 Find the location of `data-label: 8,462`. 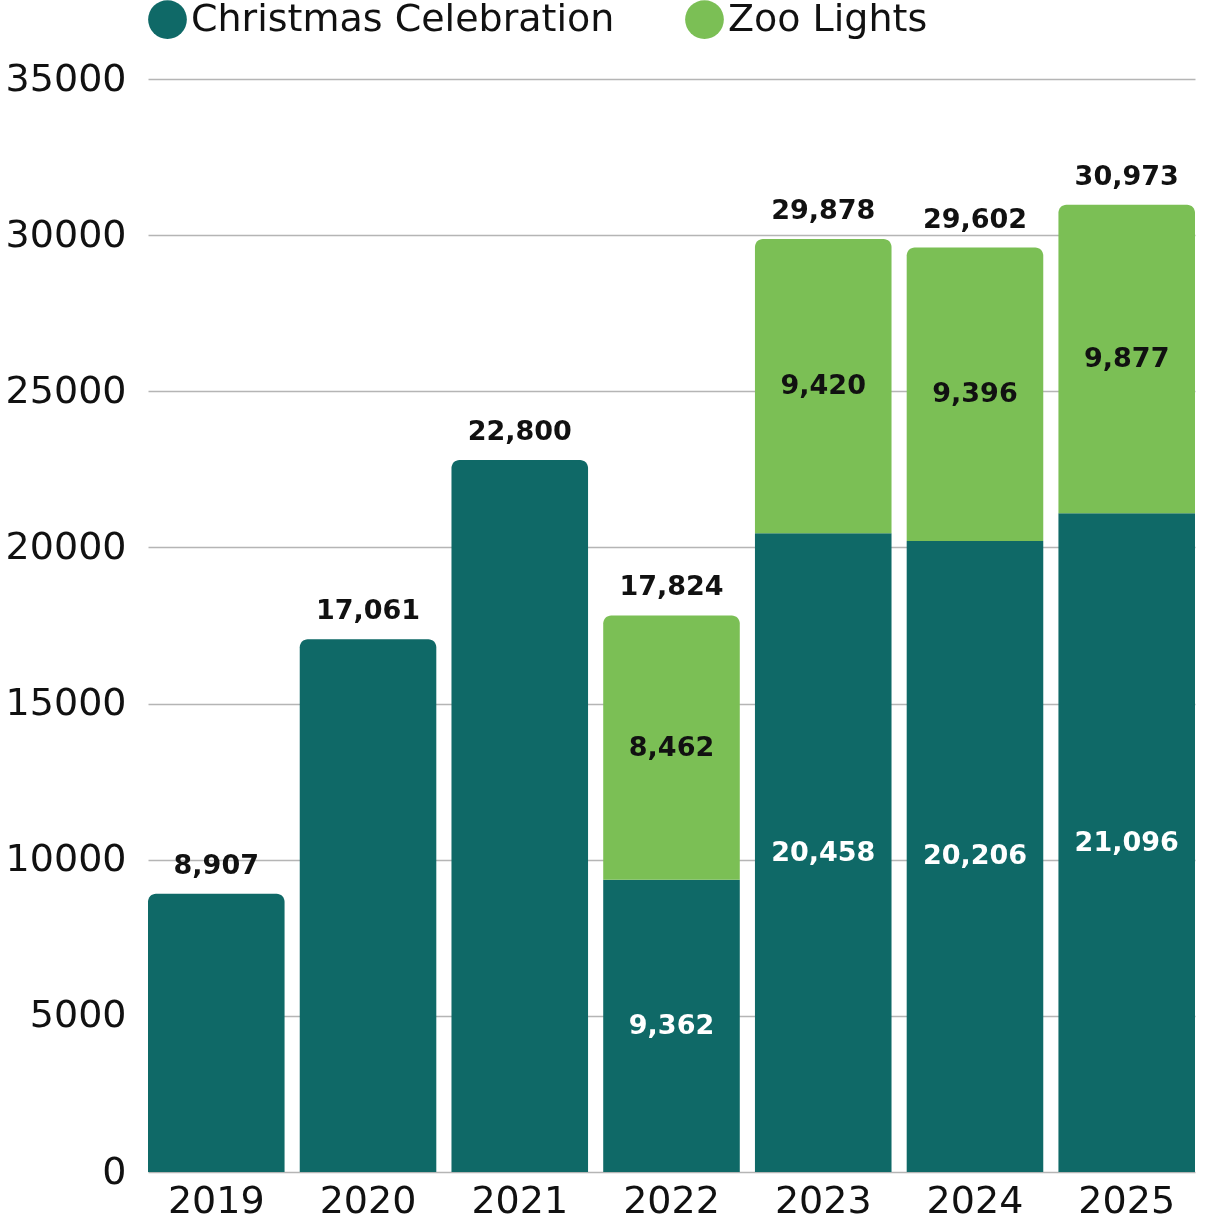

data-label: 8,462 is located at coordinates (671, 746).